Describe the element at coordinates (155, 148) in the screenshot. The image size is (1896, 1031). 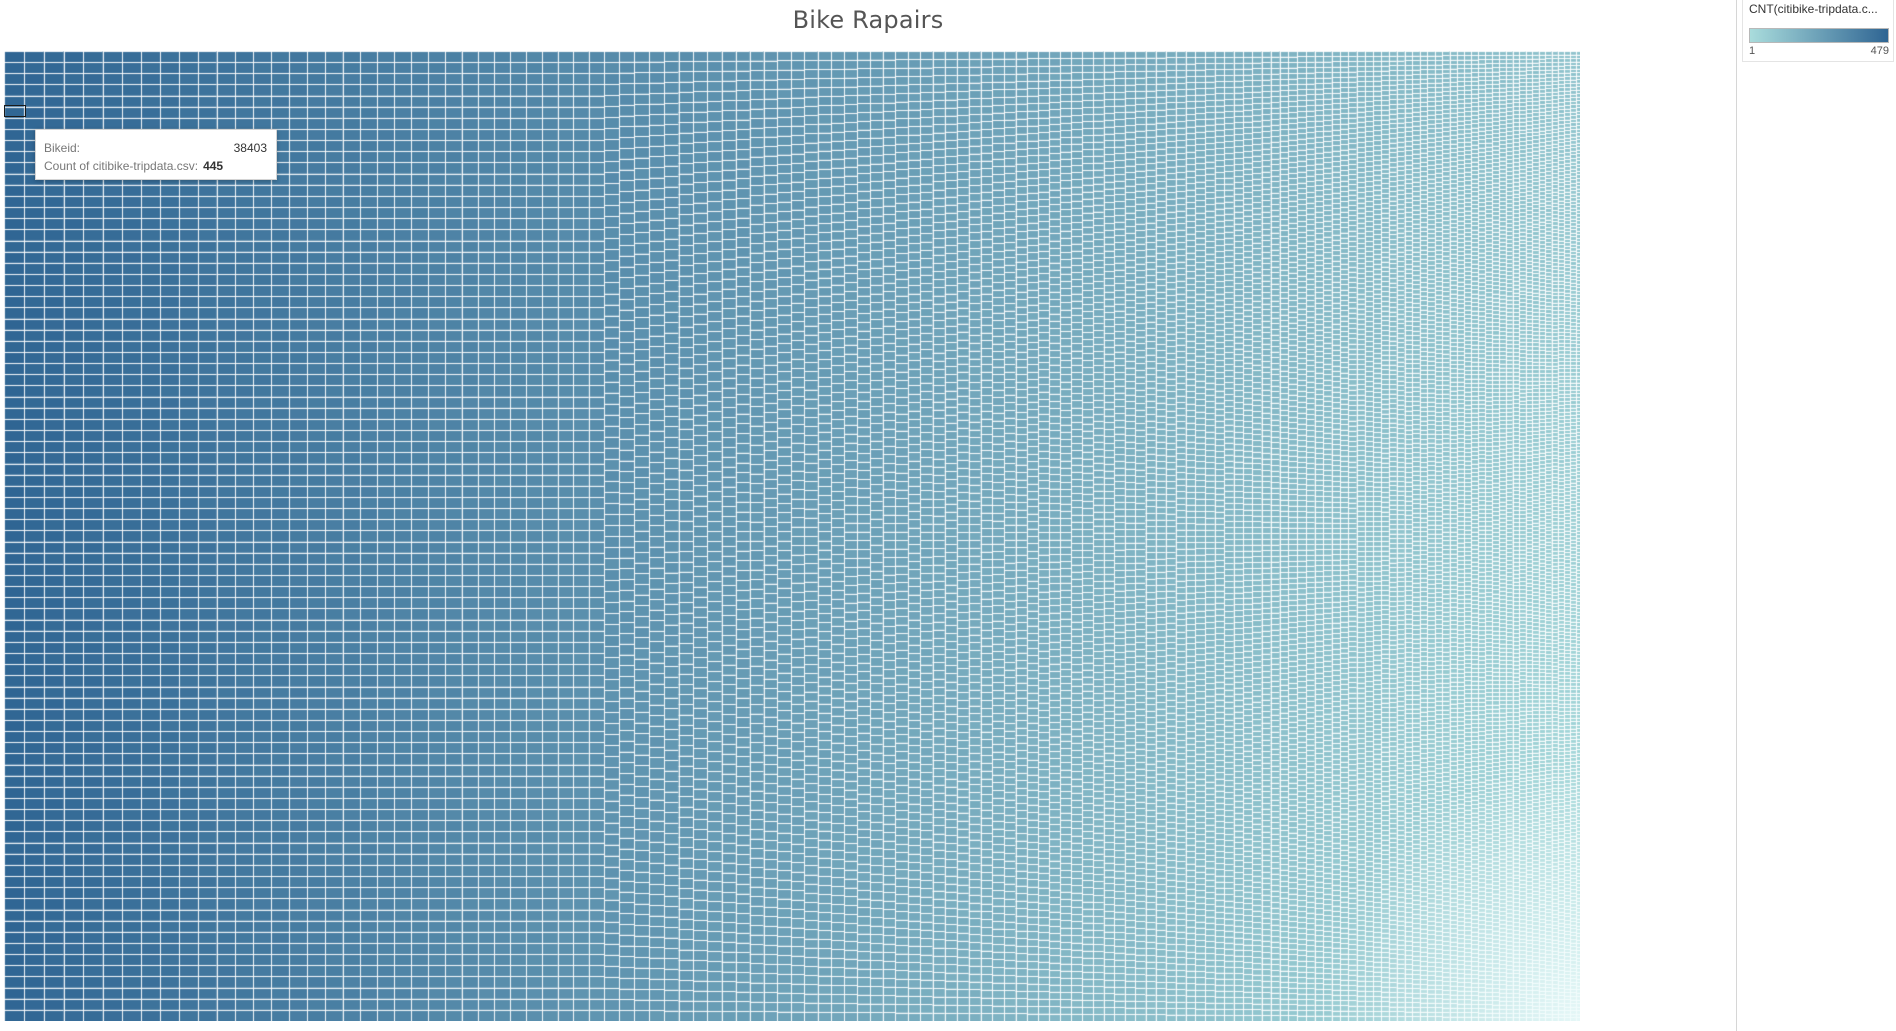
I see `tooltip-row-bikeid: Bikeid: 38403` at that location.